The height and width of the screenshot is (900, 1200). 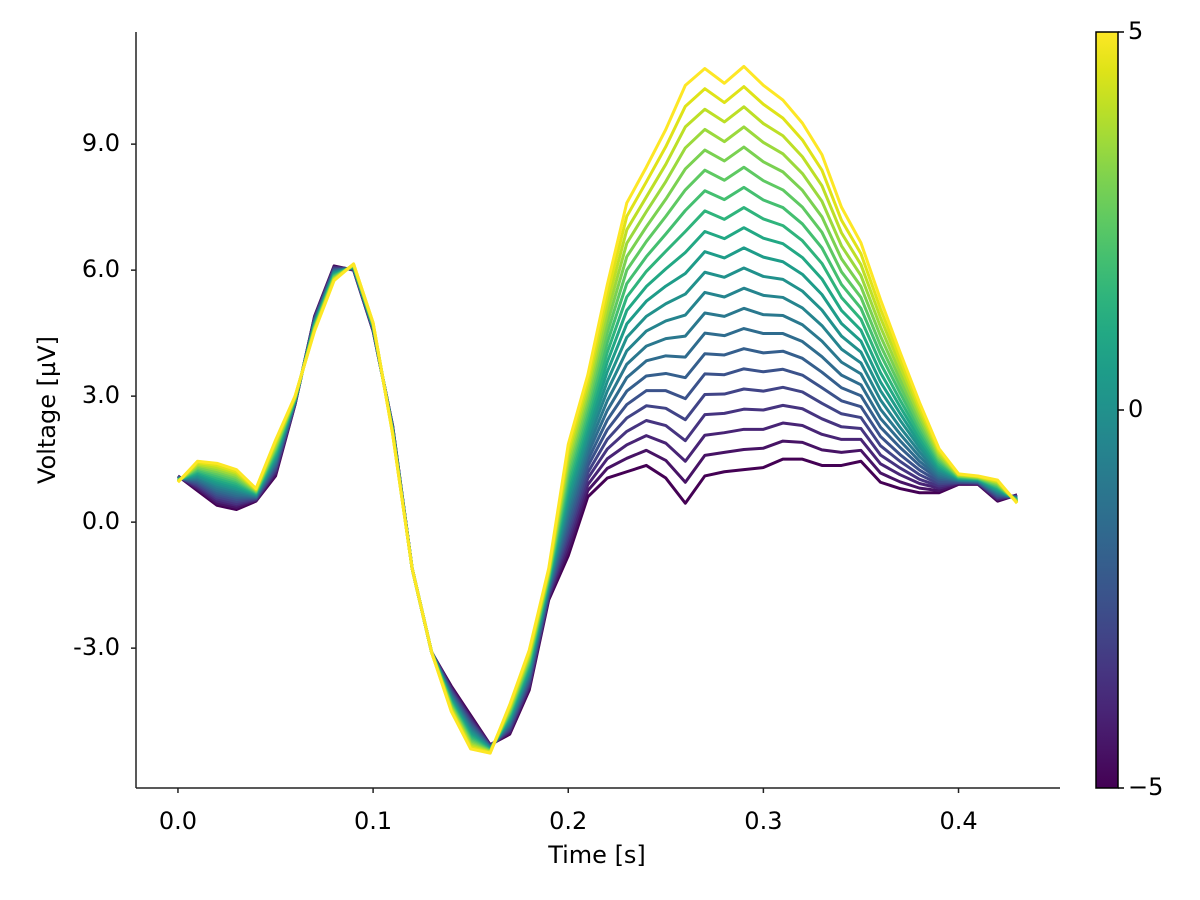 What do you see at coordinates (958, 821) in the screenshot?
I see `x-tick-label: 0.4` at bounding box center [958, 821].